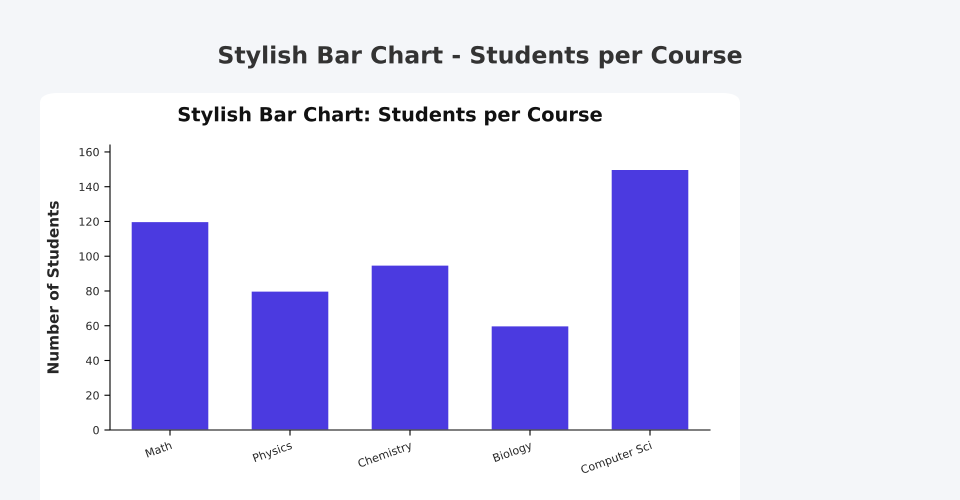  What do you see at coordinates (89, 221) in the screenshot?
I see `y-tick-label: 120` at bounding box center [89, 221].